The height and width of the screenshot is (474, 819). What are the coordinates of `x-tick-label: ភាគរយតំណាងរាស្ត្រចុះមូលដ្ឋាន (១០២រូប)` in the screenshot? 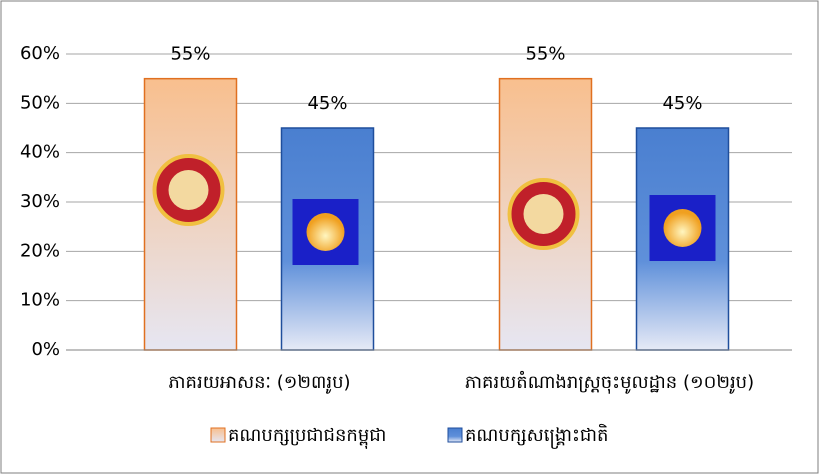 It's located at (609, 382).